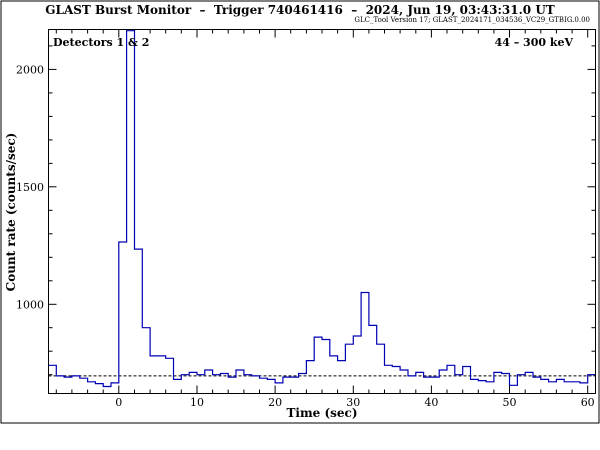 This screenshot has width=600, height=450. Describe the element at coordinates (588, 402) in the screenshot. I see `x-tick-label: 60` at that location.